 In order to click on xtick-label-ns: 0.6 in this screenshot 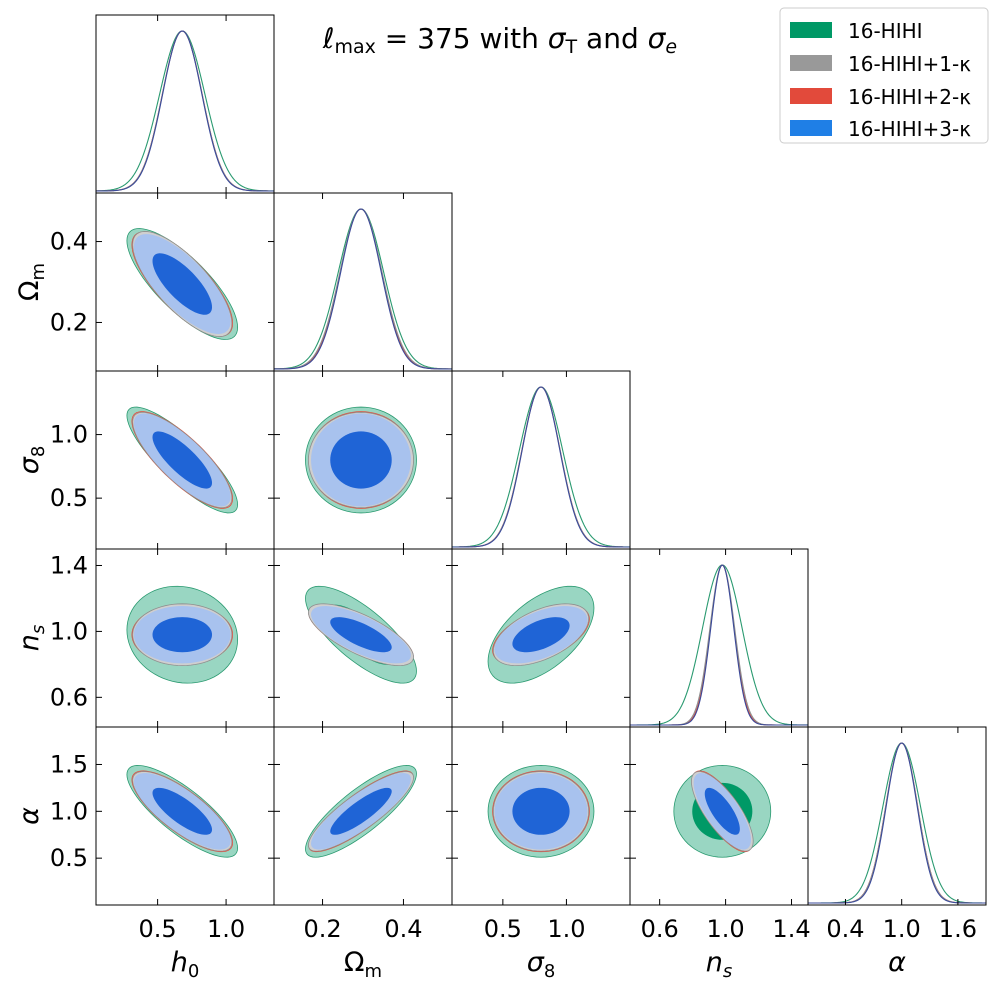, I will do `click(660, 929)`.